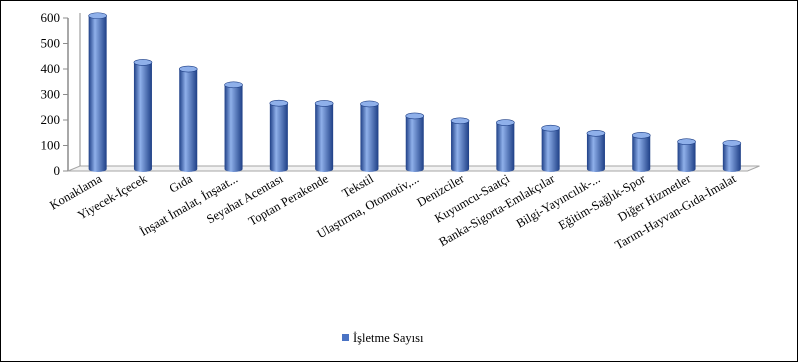 The image size is (798, 362). I want to click on legend-label: İşletme Sayısı, so click(388, 338).